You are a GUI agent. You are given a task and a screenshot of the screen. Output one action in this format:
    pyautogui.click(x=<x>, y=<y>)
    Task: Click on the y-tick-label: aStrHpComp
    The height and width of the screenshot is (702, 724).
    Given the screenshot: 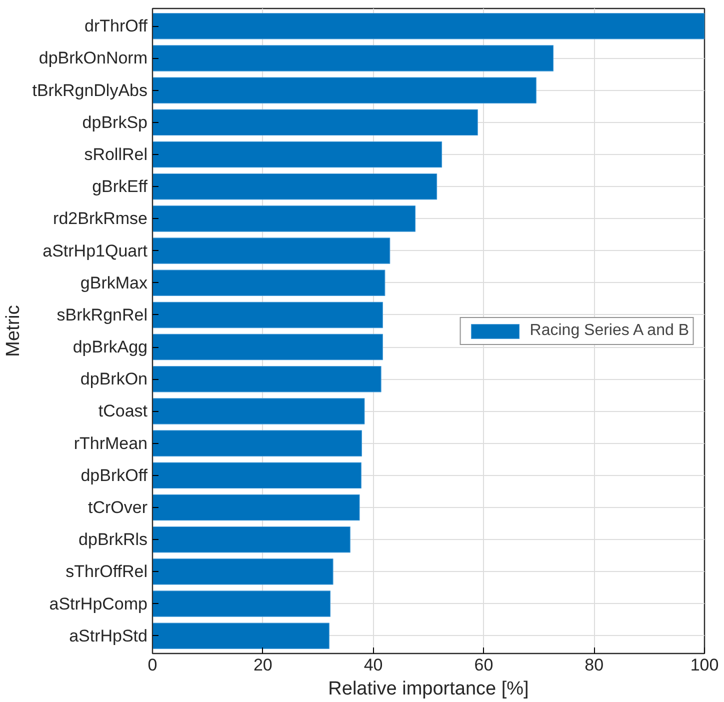 What is the action you would take?
    pyautogui.click(x=98, y=604)
    